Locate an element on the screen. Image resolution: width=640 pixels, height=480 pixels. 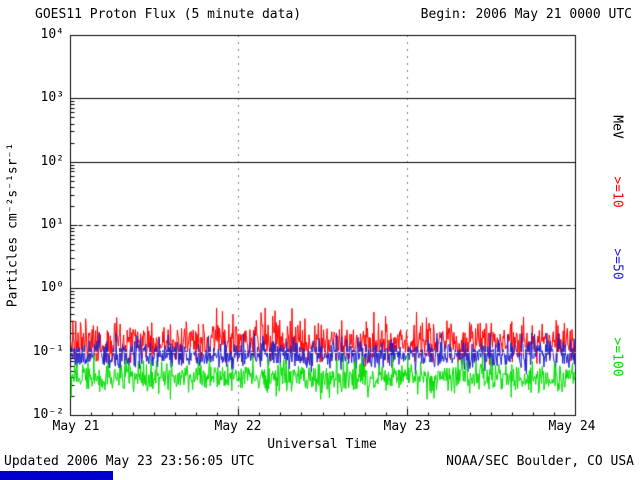
y-tick-label: 10⁴ is located at coordinates (52, 34).